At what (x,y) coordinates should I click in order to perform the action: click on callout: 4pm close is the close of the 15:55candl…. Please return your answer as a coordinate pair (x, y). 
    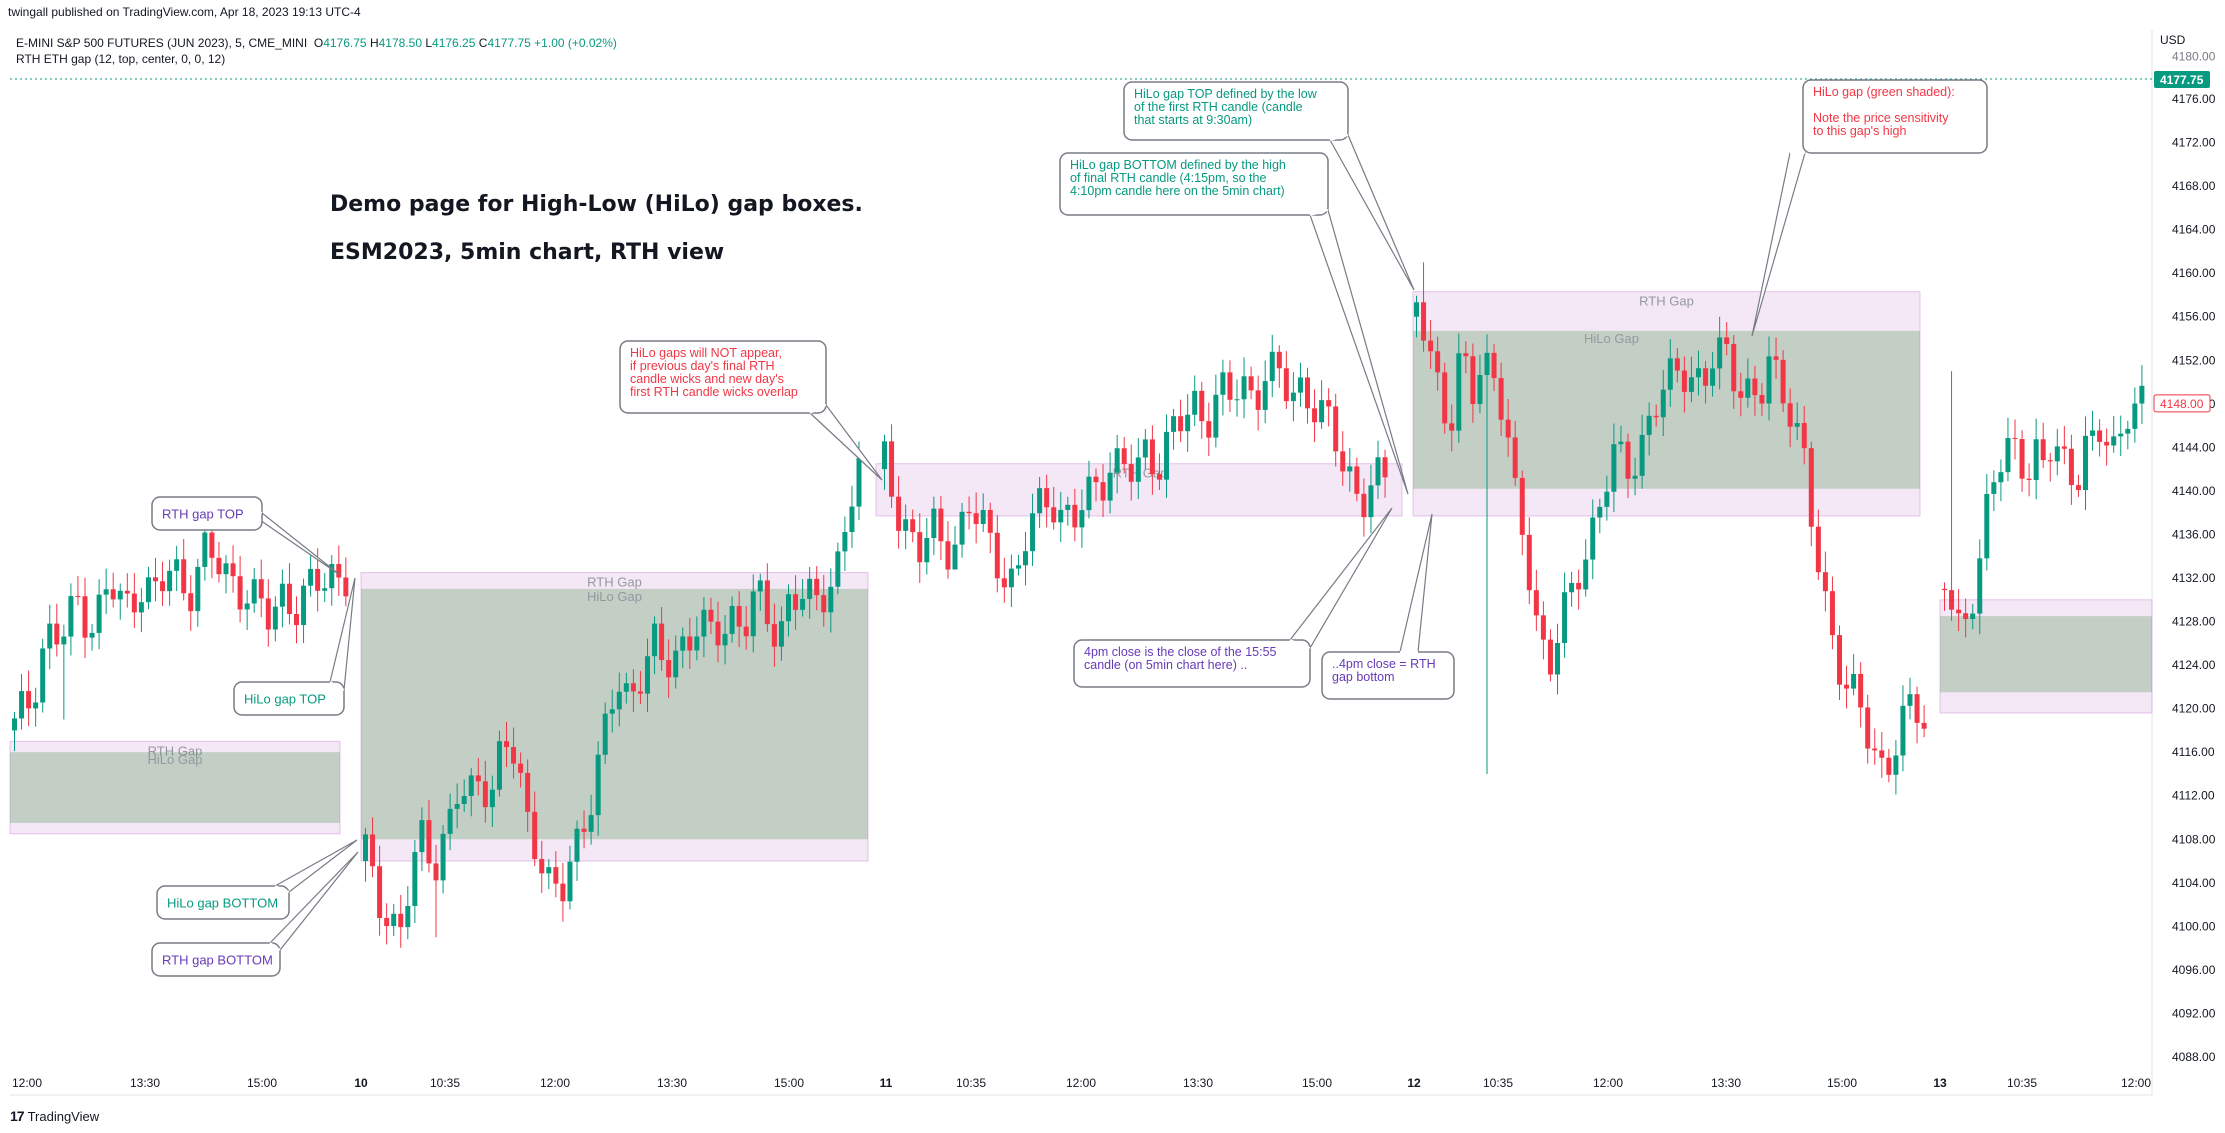
    Looking at the image, I should click on (1233, 597).